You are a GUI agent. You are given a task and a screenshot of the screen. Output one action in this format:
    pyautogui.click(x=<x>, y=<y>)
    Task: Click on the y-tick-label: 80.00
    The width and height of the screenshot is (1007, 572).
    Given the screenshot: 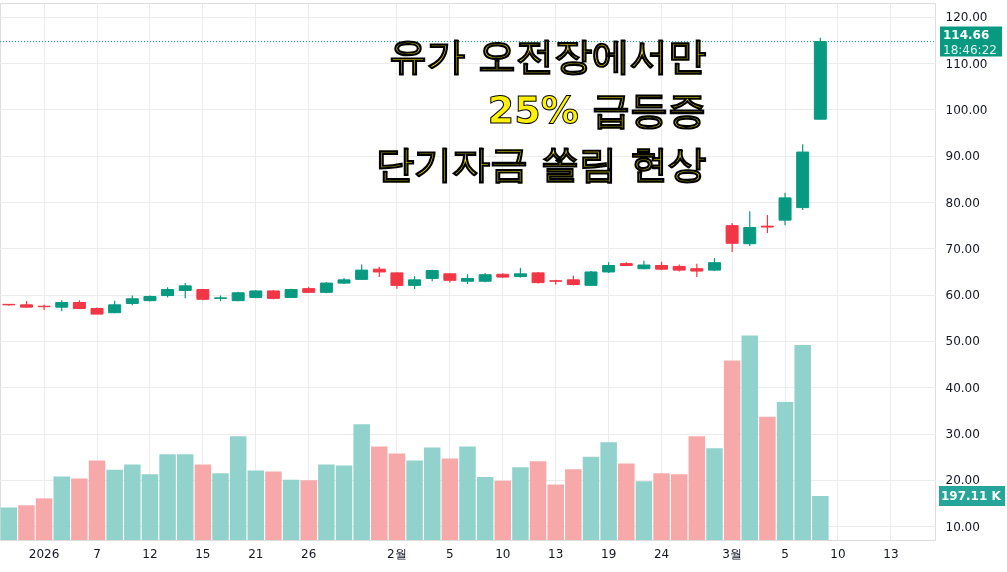 What is the action you would take?
    pyautogui.click(x=962, y=202)
    